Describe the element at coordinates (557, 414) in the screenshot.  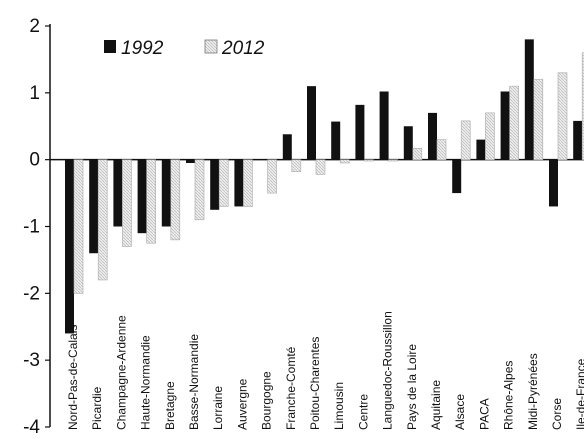
I see `x-tick-label: Corse` at that location.